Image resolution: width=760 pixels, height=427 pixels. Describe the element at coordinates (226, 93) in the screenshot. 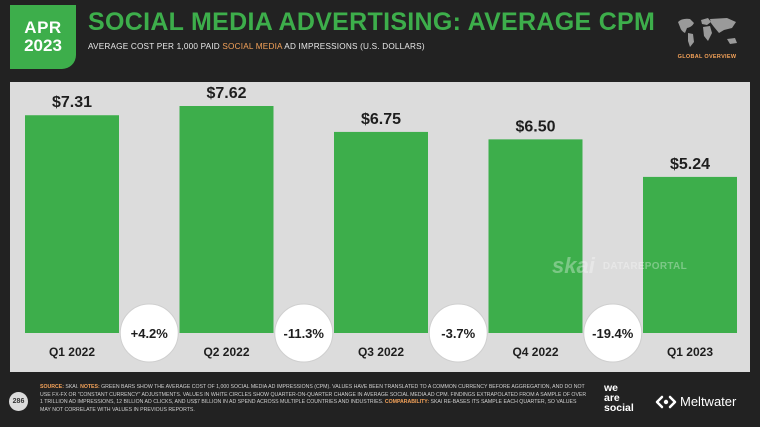

I see `bar-value-label-2: $7.62` at that location.